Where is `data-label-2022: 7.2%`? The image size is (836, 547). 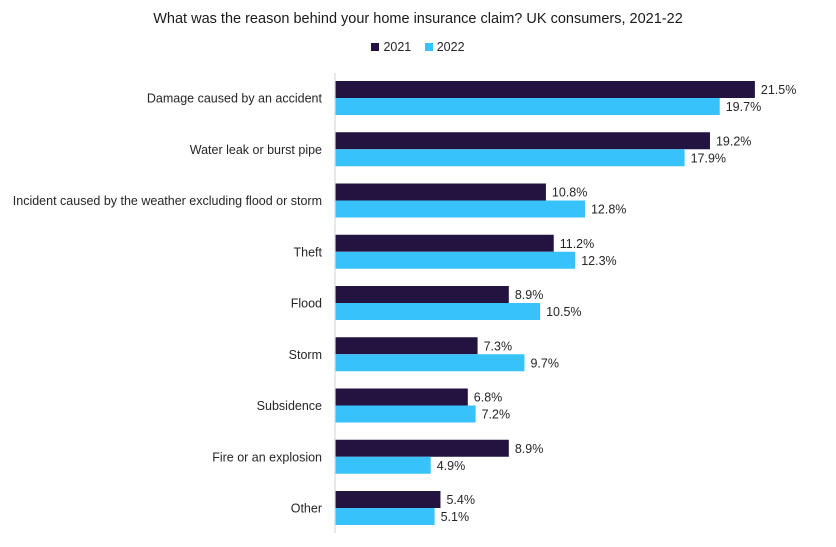 data-label-2022: 7.2% is located at coordinates (496, 415).